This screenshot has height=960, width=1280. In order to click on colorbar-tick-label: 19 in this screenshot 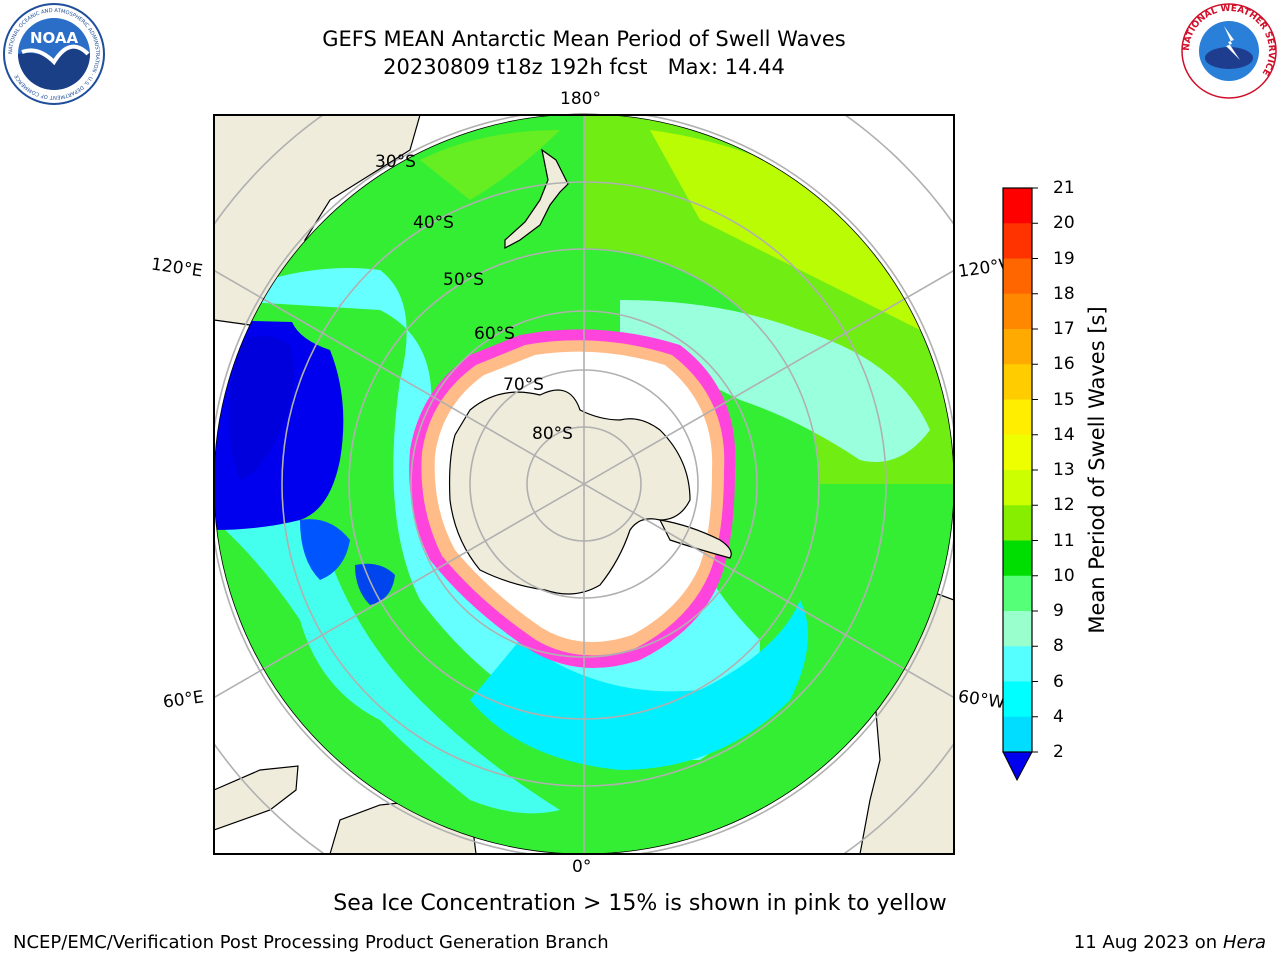, I will do `click(1064, 258)`.